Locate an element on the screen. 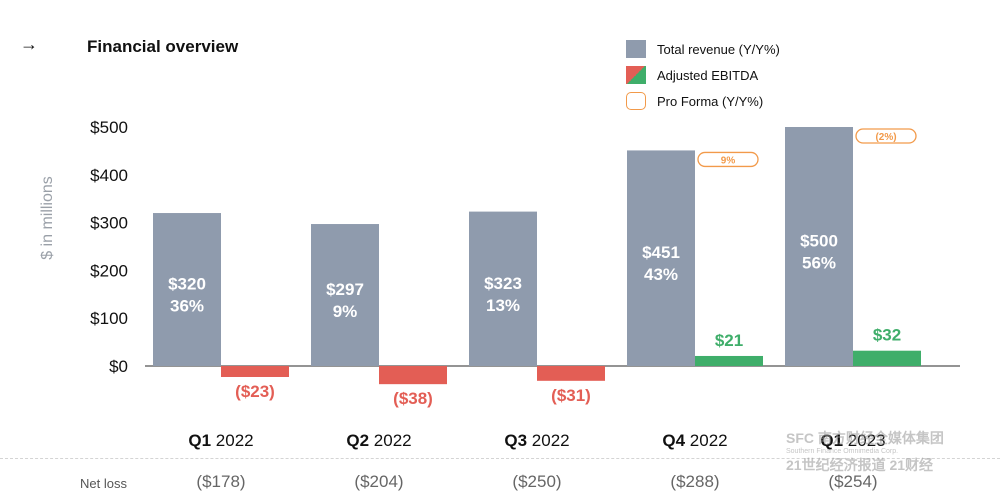 The image size is (1000, 499). x-tick-label: Q1 2022 is located at coordinates (220, 441).